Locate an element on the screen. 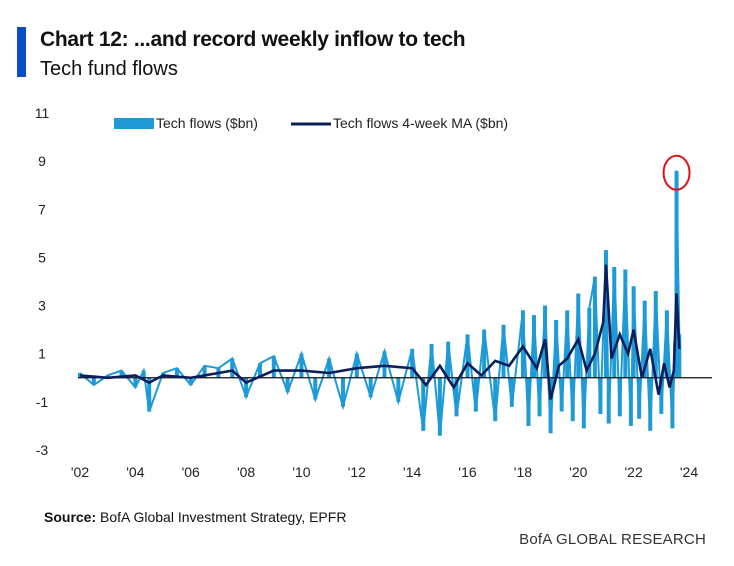 The width and height of the screenshot is (734, 566). x-tick-label: '20 is located at coordinates (578, 472).